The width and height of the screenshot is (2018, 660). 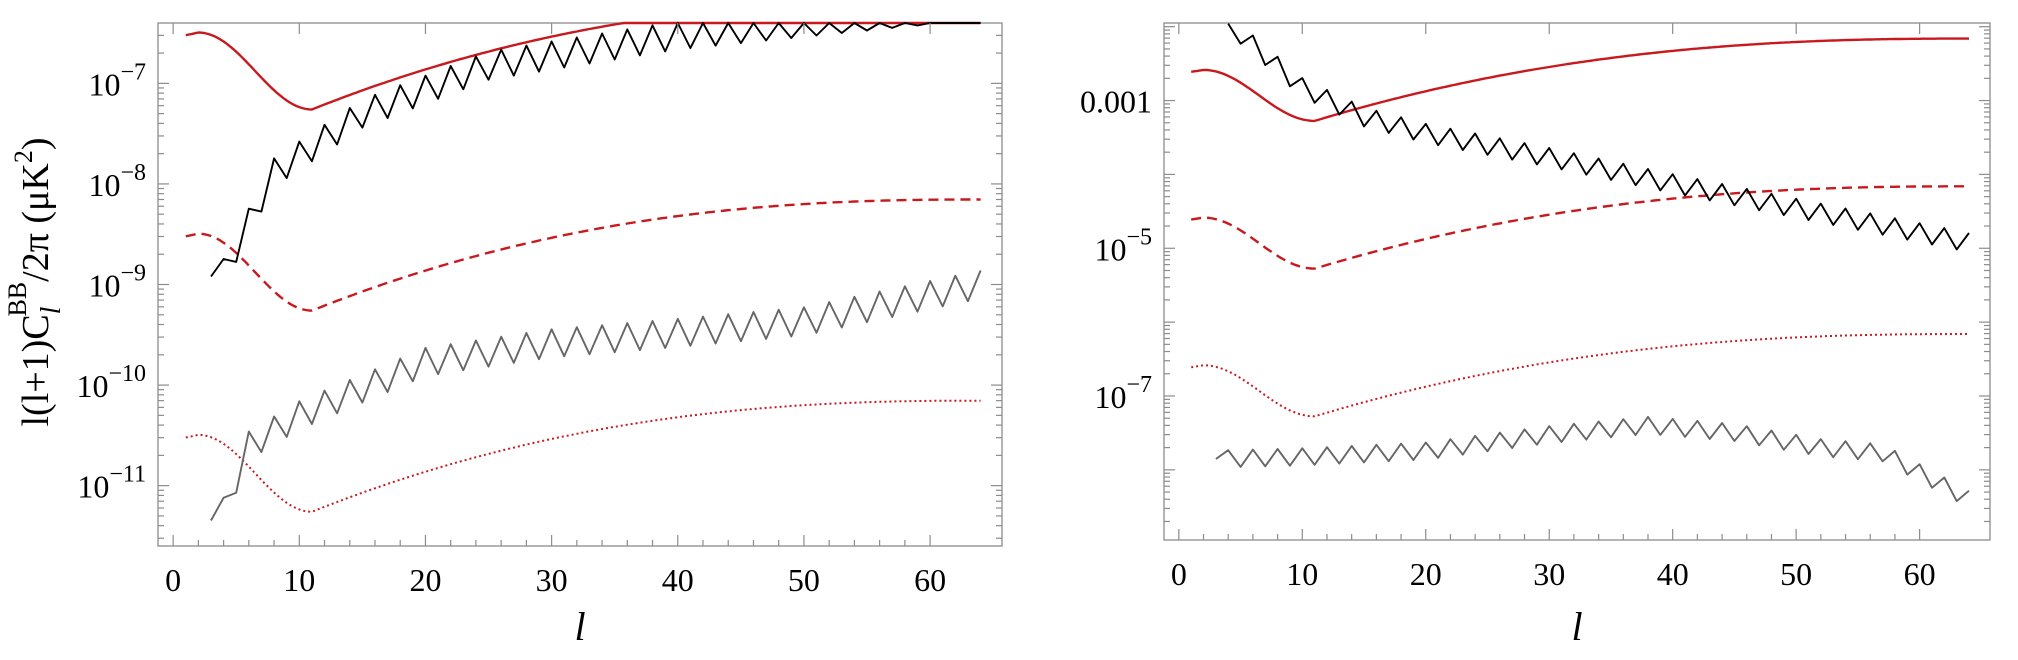 What do you see at coordinates (1426, 574) in the screenshot?
I see `right-x-tick-label: 20` at bounding box center [1426, 574].